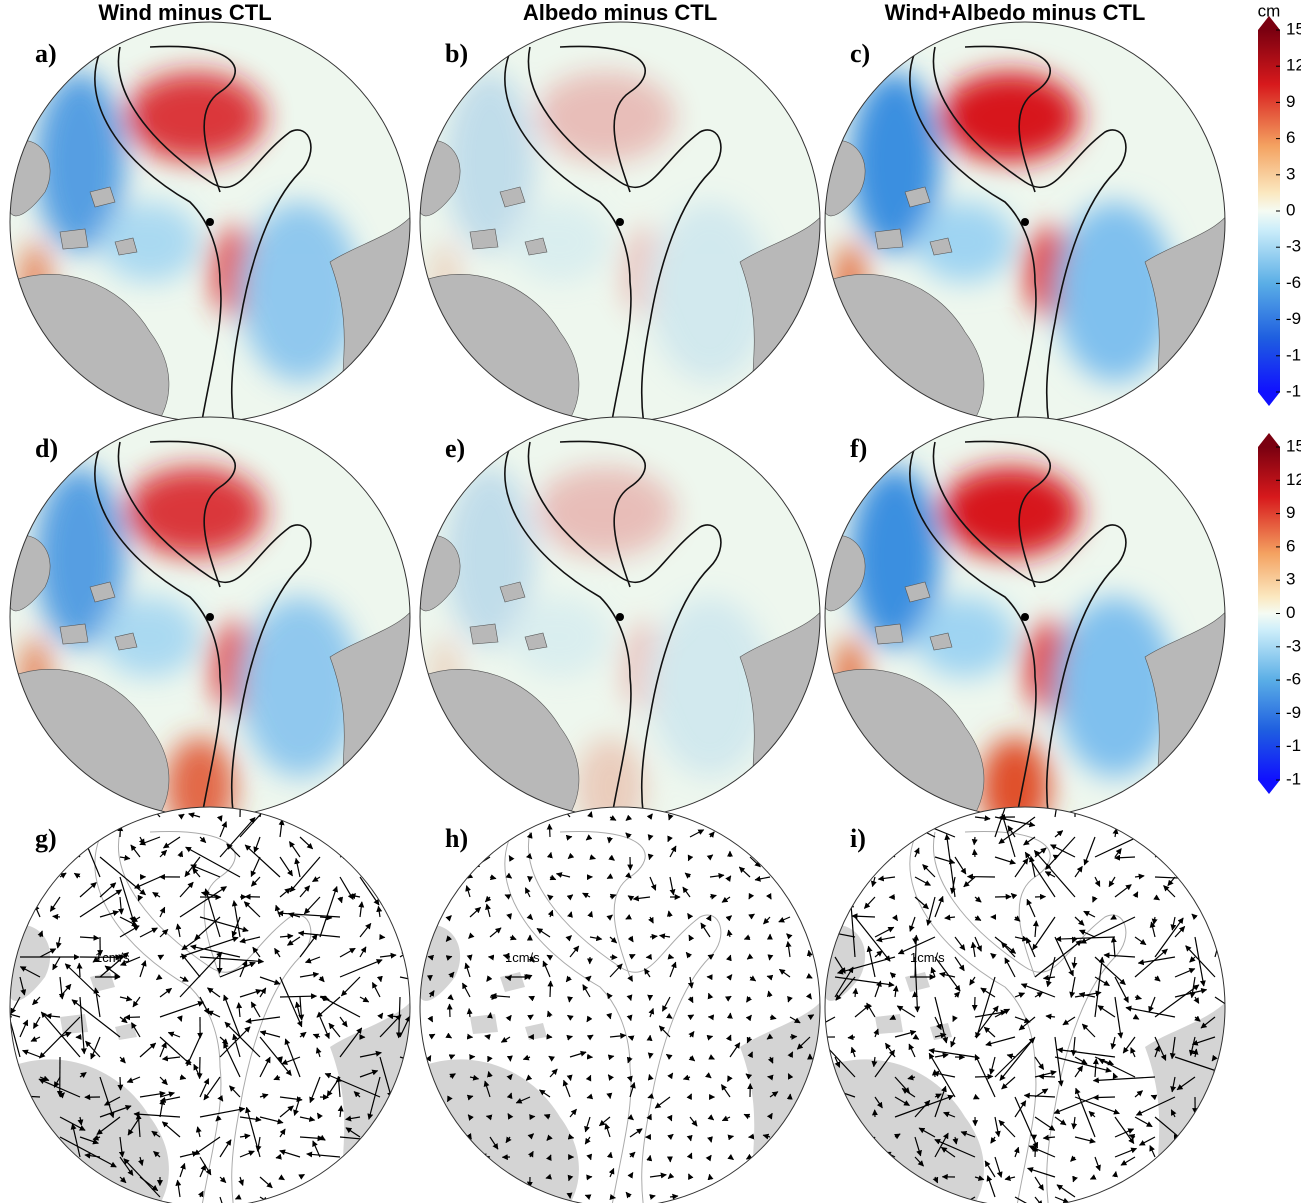 The height and width of the screenshot is (1203, 1301). I want to click on colorbar, so click(1269, 211).